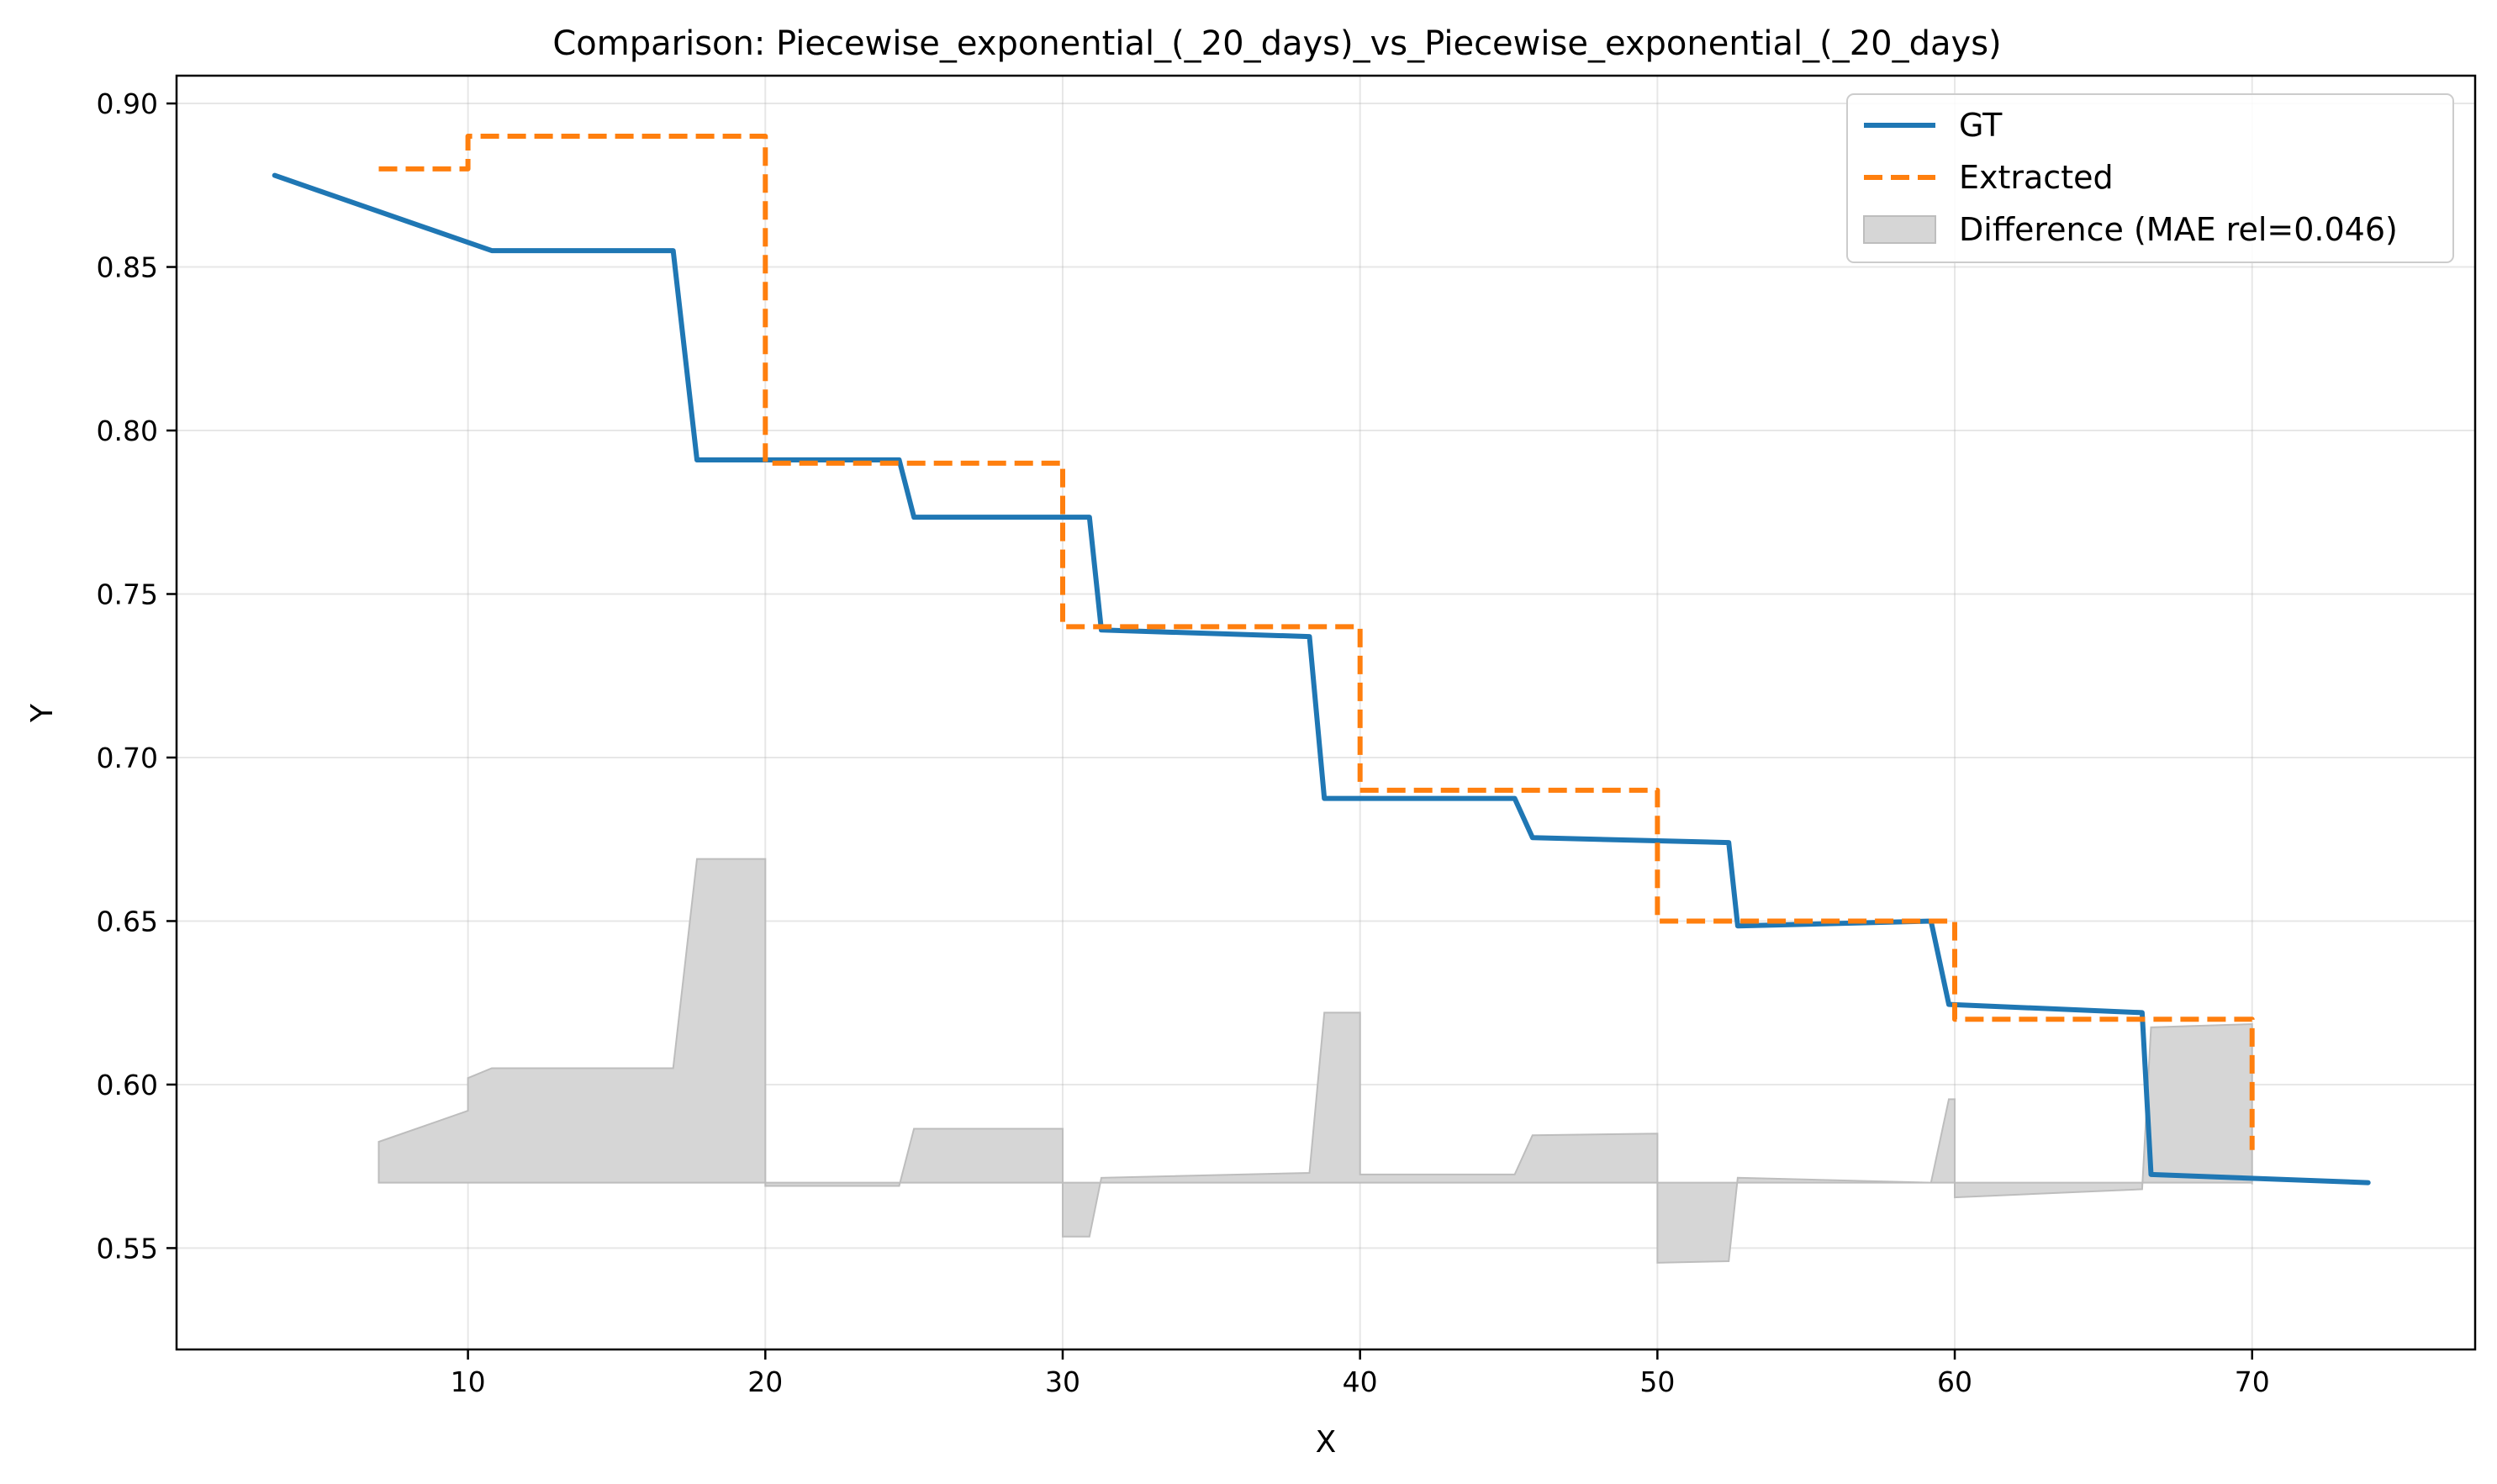  Describe the element at coordinates (1657, 1381) in the screenshot. I see `x-tick-label: 50` at that location.